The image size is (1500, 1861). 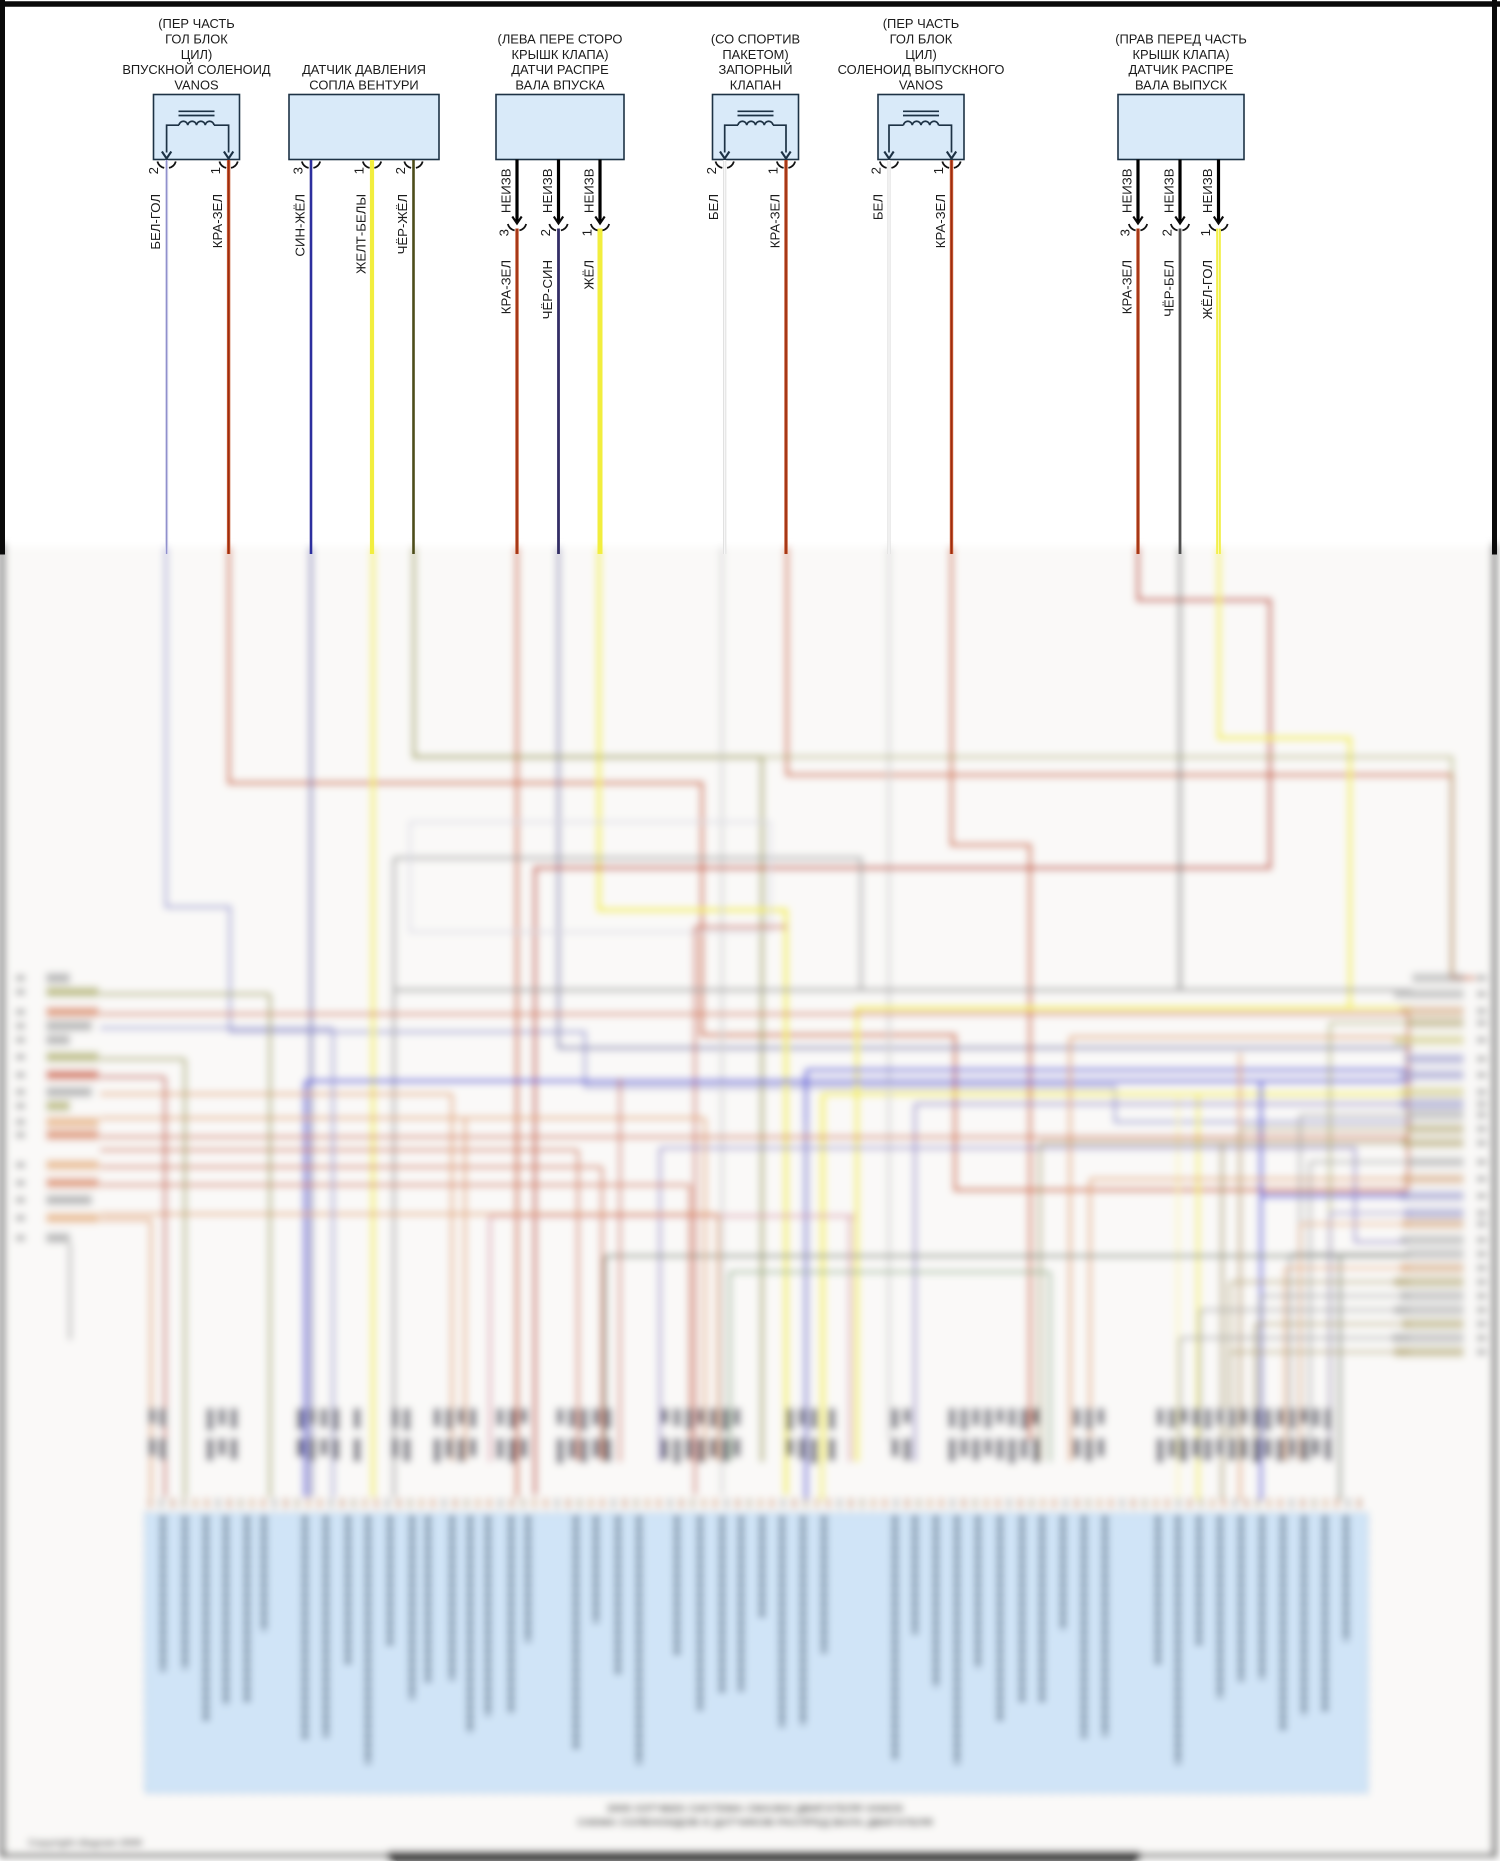 What do you see at coordinates (560, 38) in the screenshot?
I see `svg-text: (ЛЕВА ПЕРЕ СТОРО` at bounding box center [560, 38].